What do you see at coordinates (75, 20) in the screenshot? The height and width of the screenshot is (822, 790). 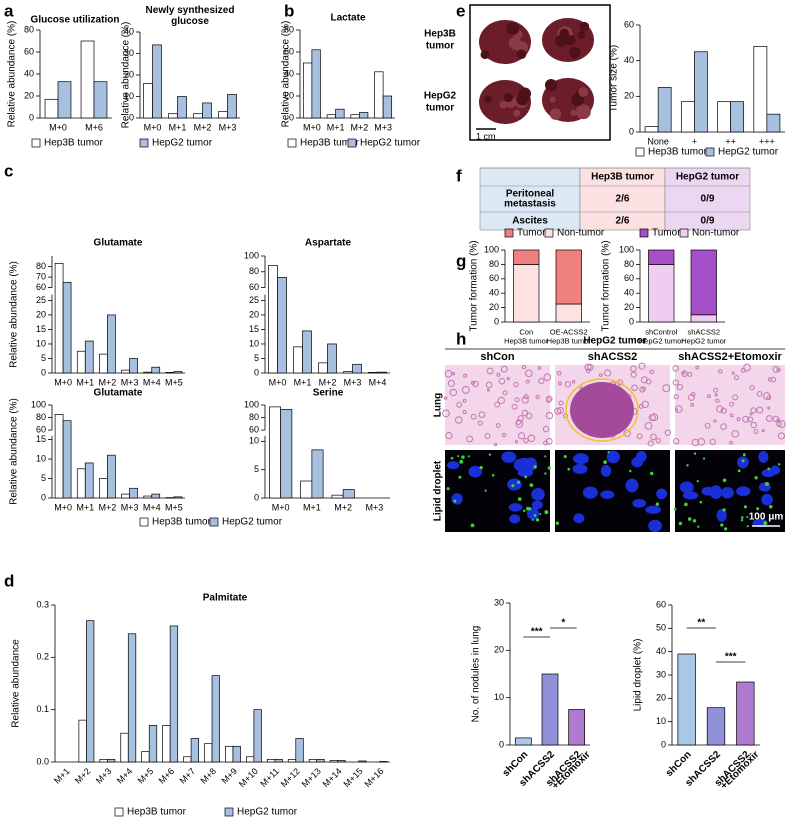 I see `chart-title: Glucose utilization` at bounding box center [75, 20].